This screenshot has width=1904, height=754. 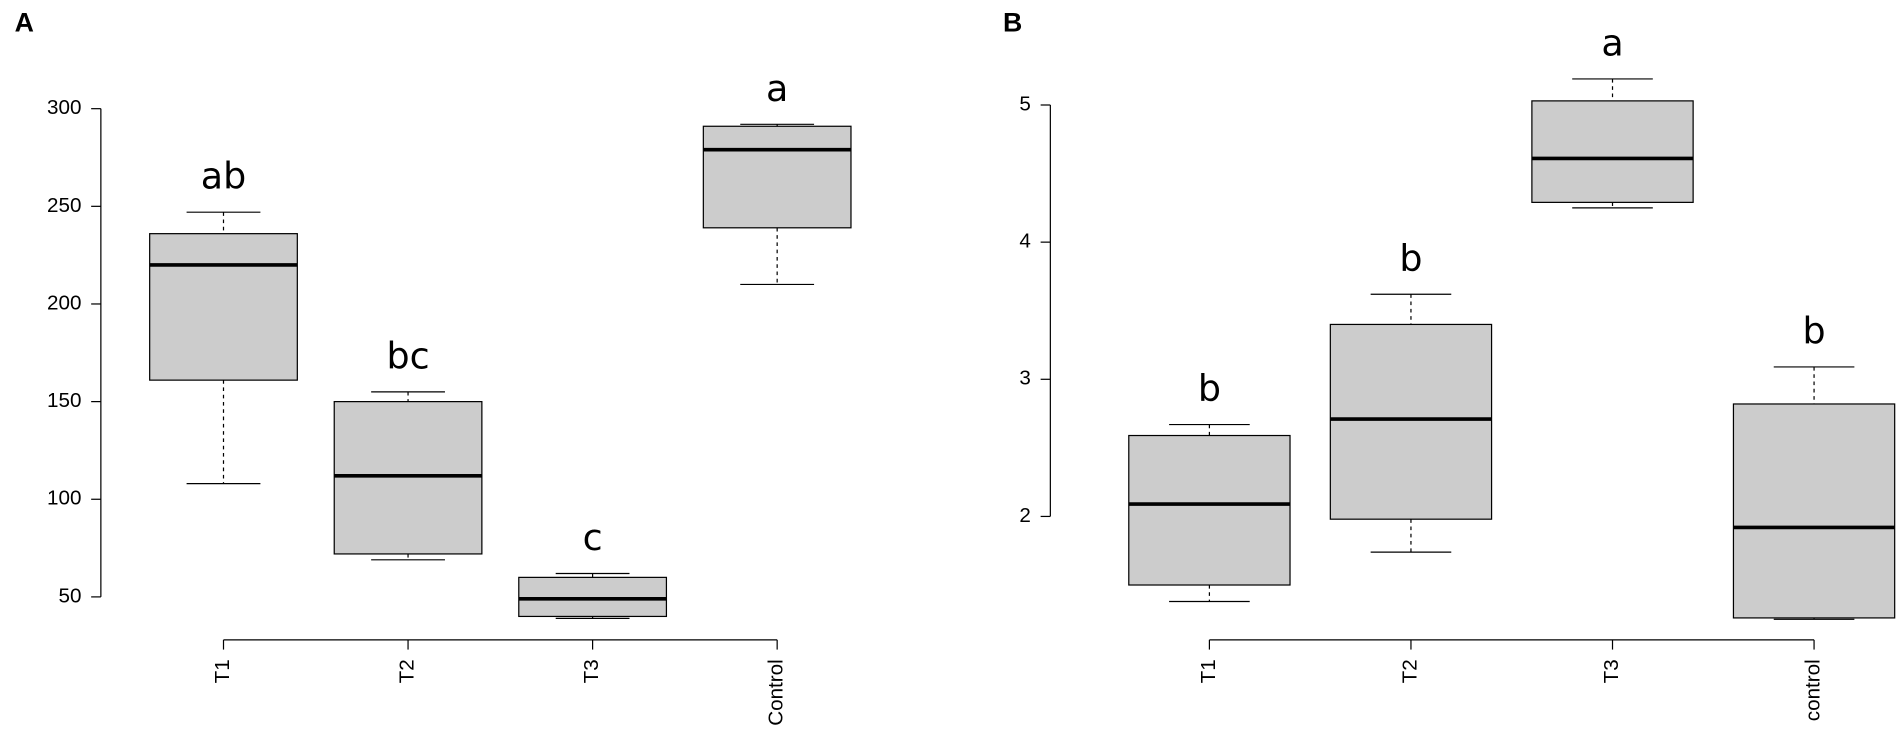 What do you see at coordinates (1813, 690) in the screenshot?
I see `x-tick-label: control` at bounding box center [1813, 690].